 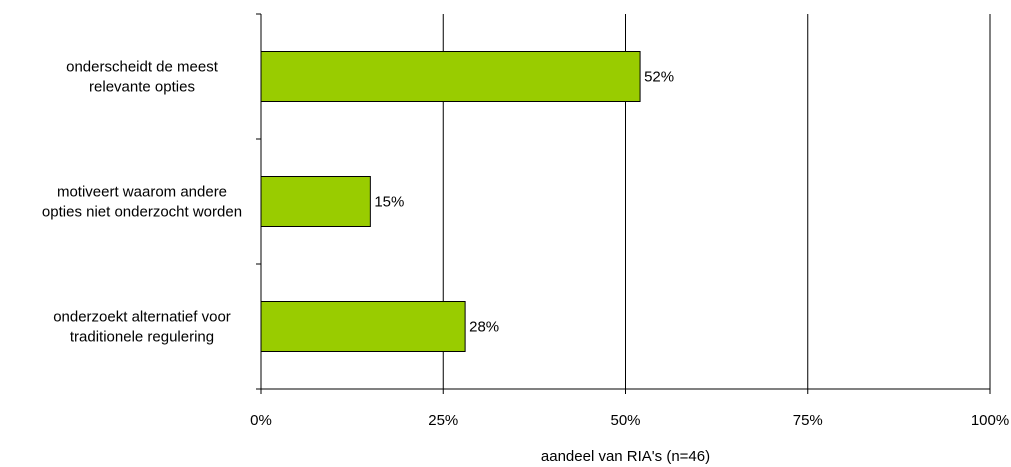 What do you see at coordinates (142, 77) in the screenshot?
I see `category-label-0: onderscheidt de meest relevante opties` at bounding box center [142, 77].